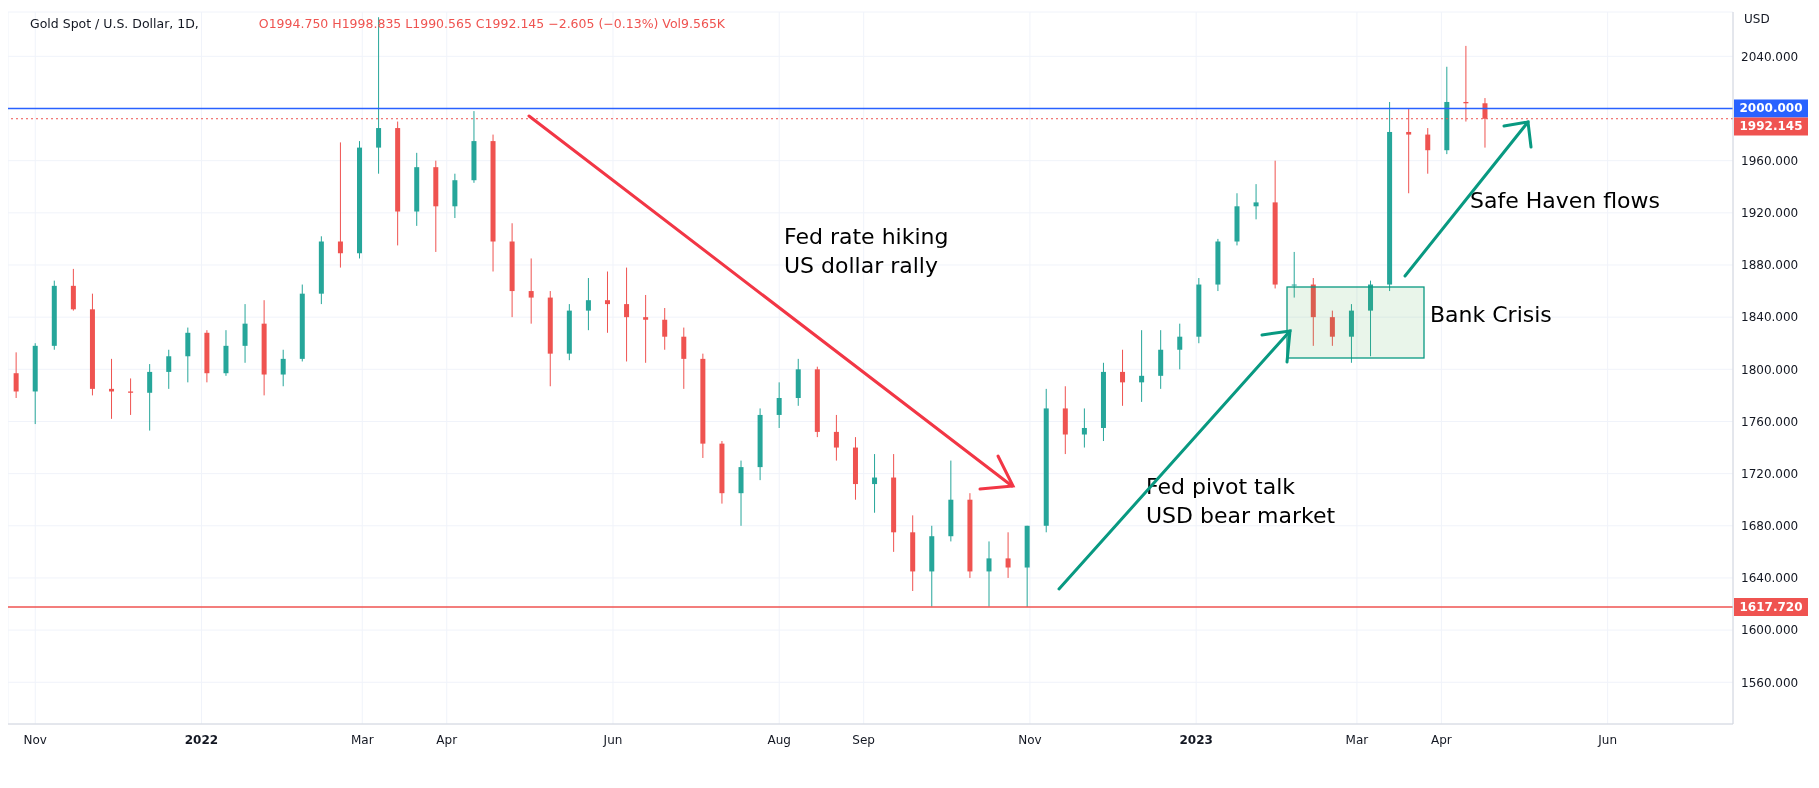  Describe the element at coordinates (1771, 607) in the screenshot. I see `ref-line-label: 1617.720` at that location.